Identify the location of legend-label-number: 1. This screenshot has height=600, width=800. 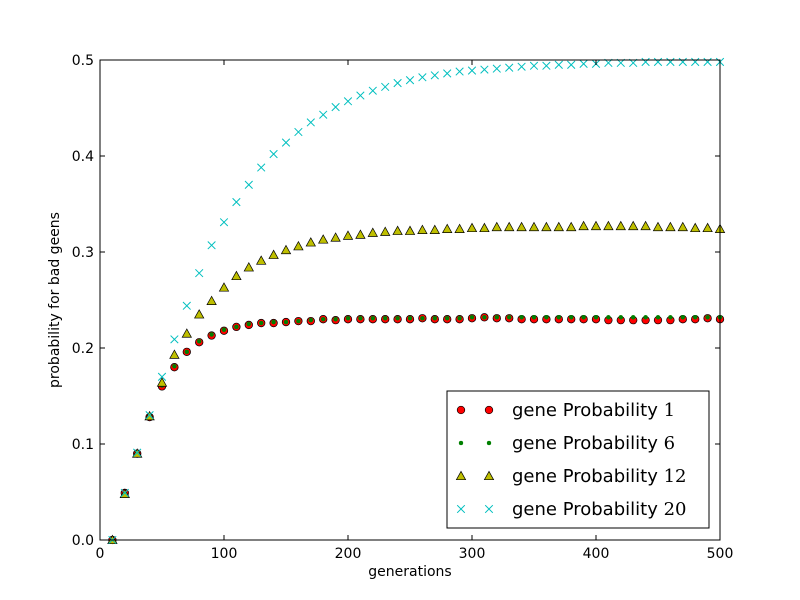
(669, 410).